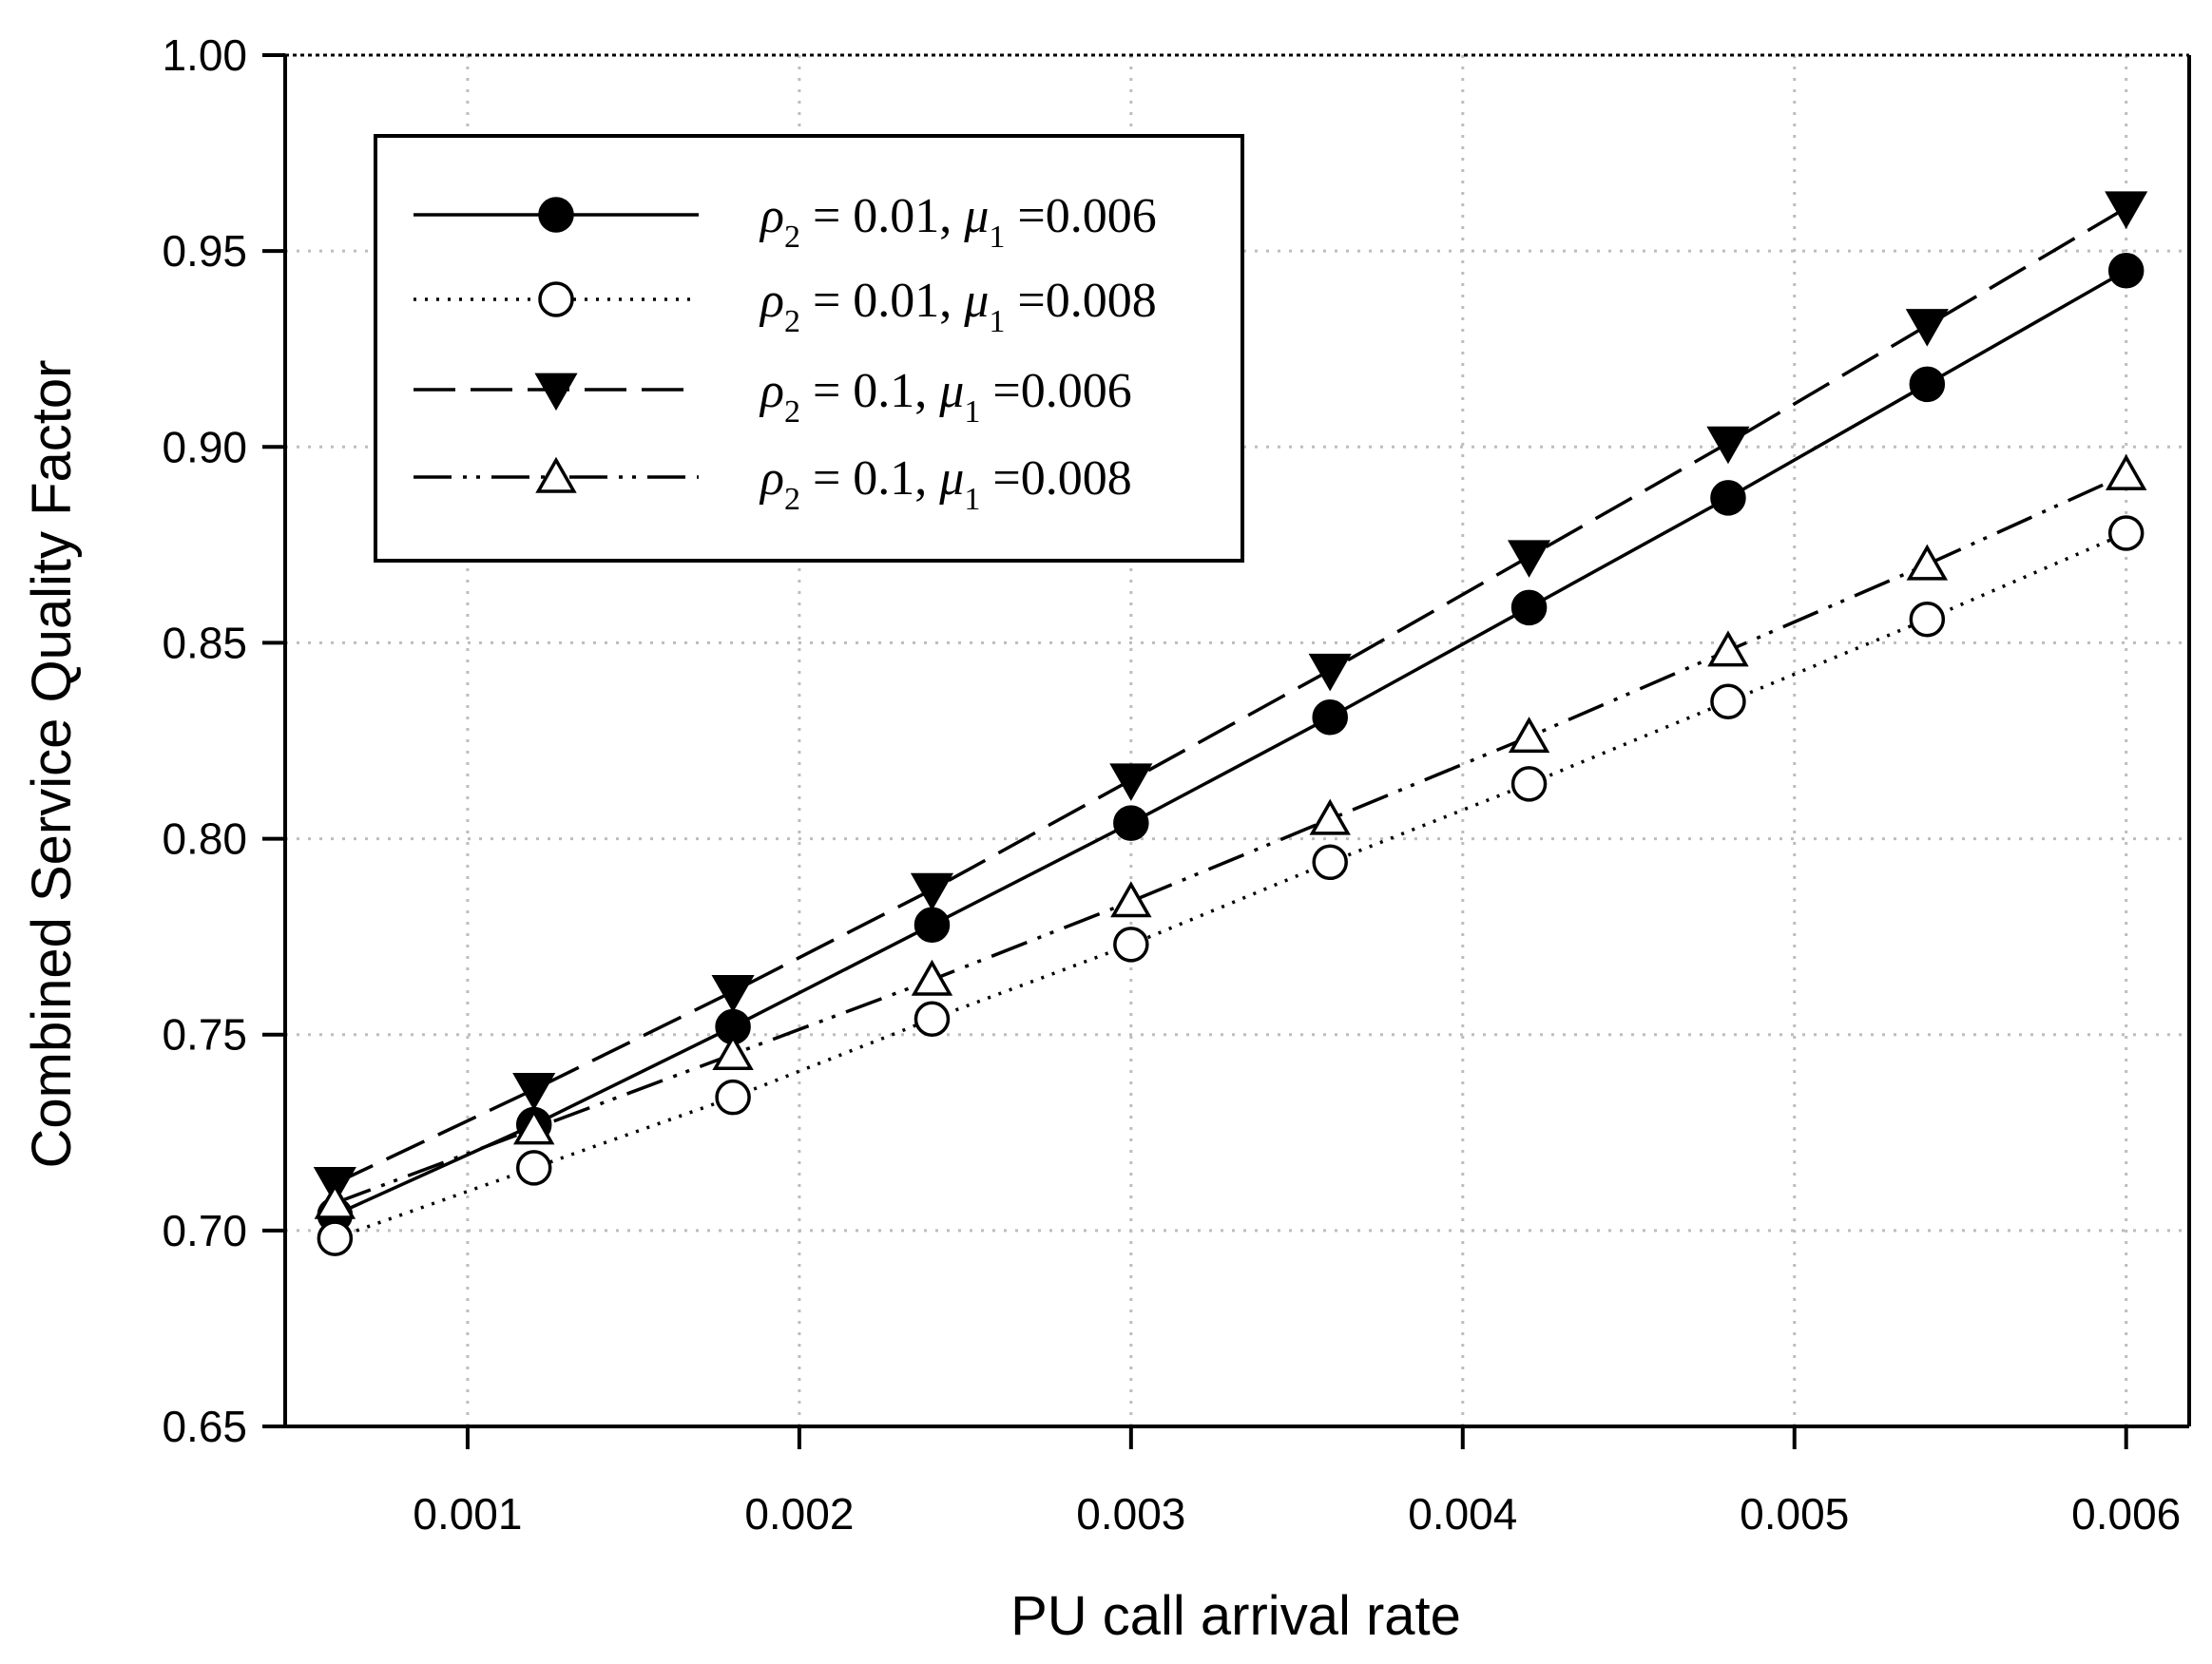 The width and height of the screenshot is (2212, 1664). What do you see at coordinates (2126, 1514) in the screenshot?
I see `x-tick-label: 0.006` at bounding box center [2126, 1514].